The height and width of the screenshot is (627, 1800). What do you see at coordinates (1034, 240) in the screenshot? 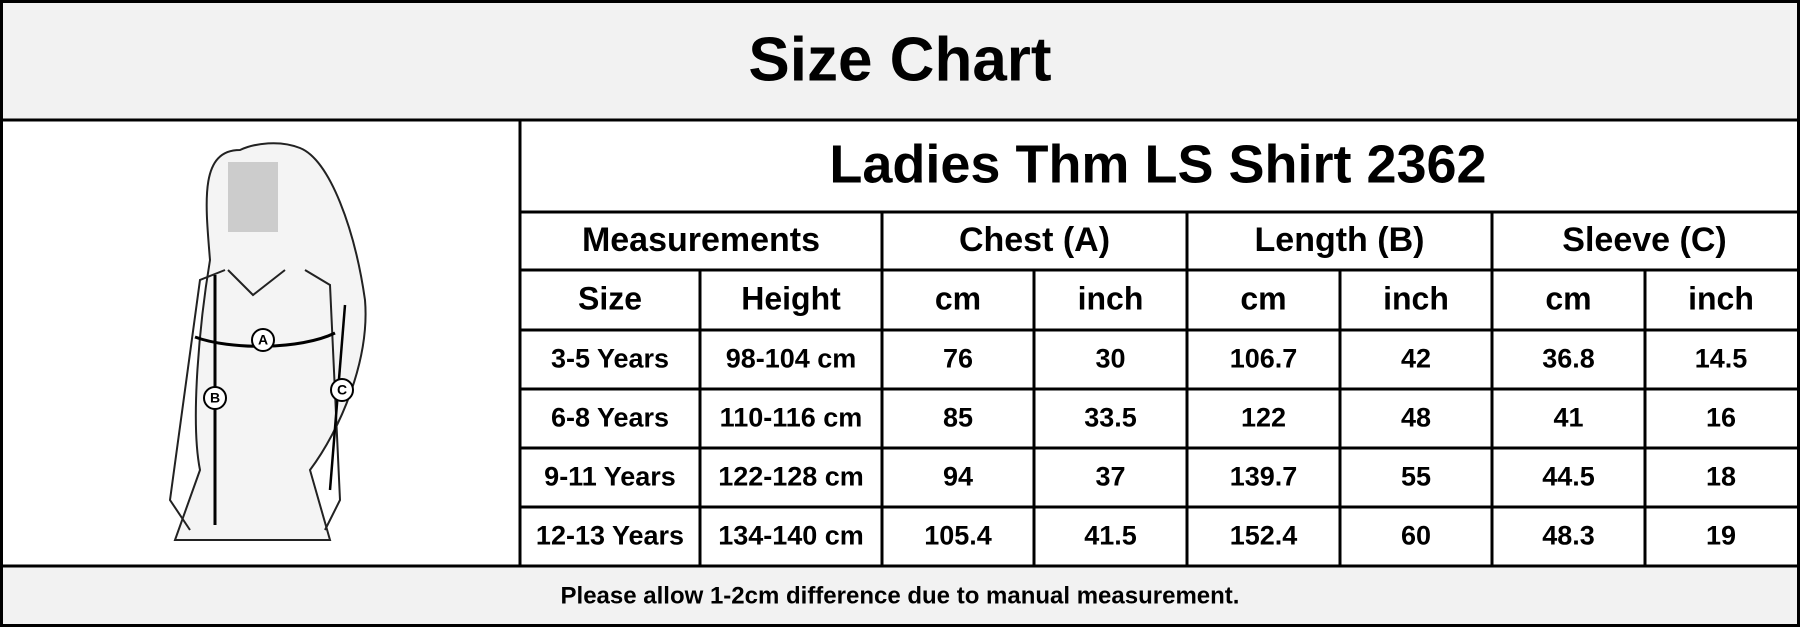
I see `group-header: Chest (A)` at bounding box center [1034, 240].